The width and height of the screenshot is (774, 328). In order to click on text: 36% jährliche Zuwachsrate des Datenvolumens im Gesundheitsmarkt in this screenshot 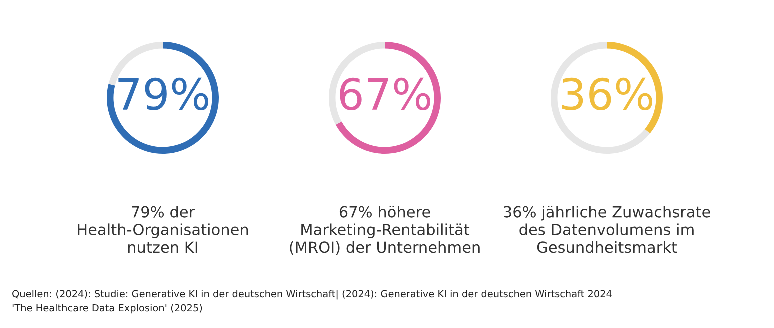, I will do `click(607, 230)`.